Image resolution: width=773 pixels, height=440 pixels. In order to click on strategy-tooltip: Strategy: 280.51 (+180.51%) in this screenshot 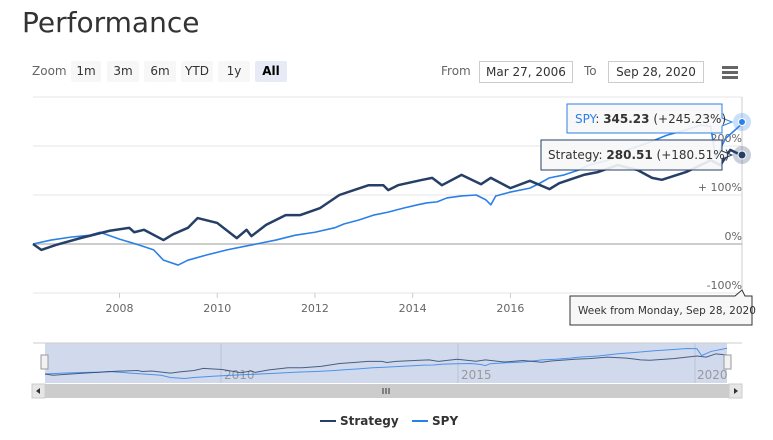, I will do `click(637, 155)`.